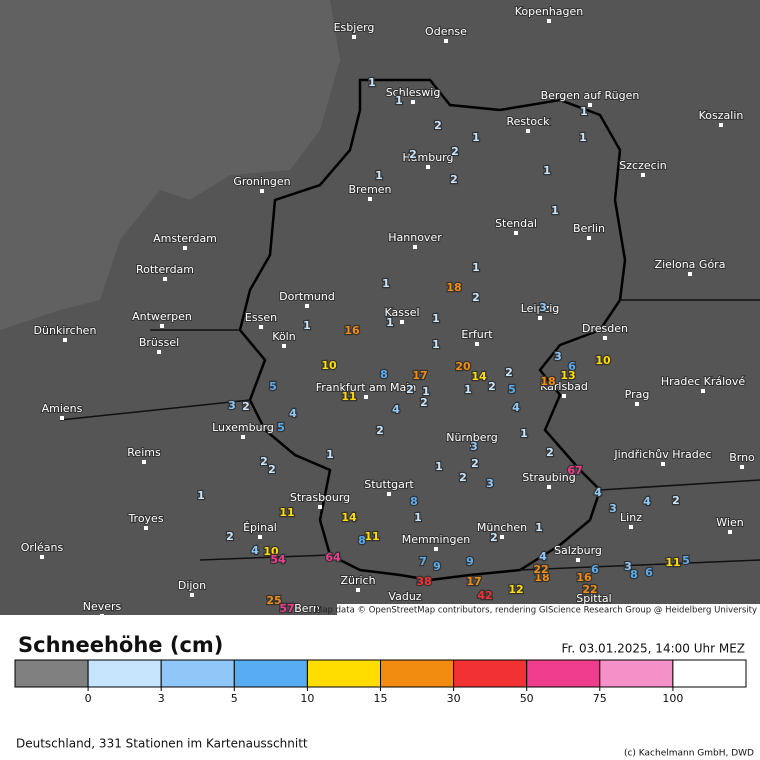 This screenshot has width=760, height=760. Describe the element at coordinates (540, 569) in the screenshot. I see `station-value: 22` at that location.